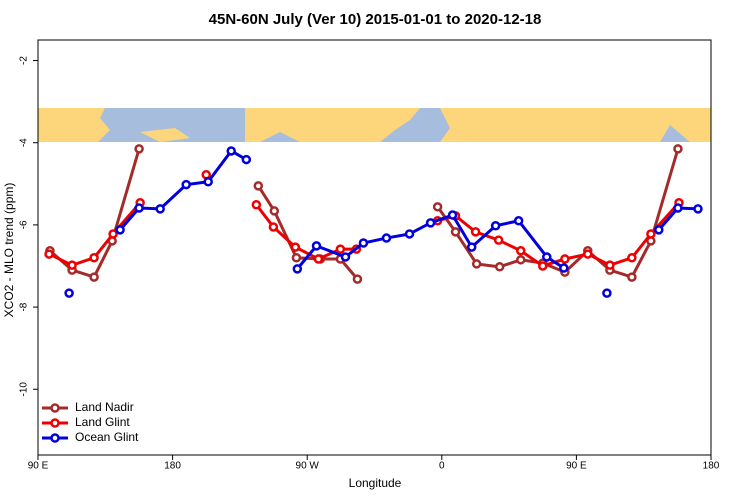 Image resolution: width=750 pixels, height=500 pixels. Describe the element at coordinates (107, 437) in the screenshot. I see `legend-text: Ocean Glint` at that location.